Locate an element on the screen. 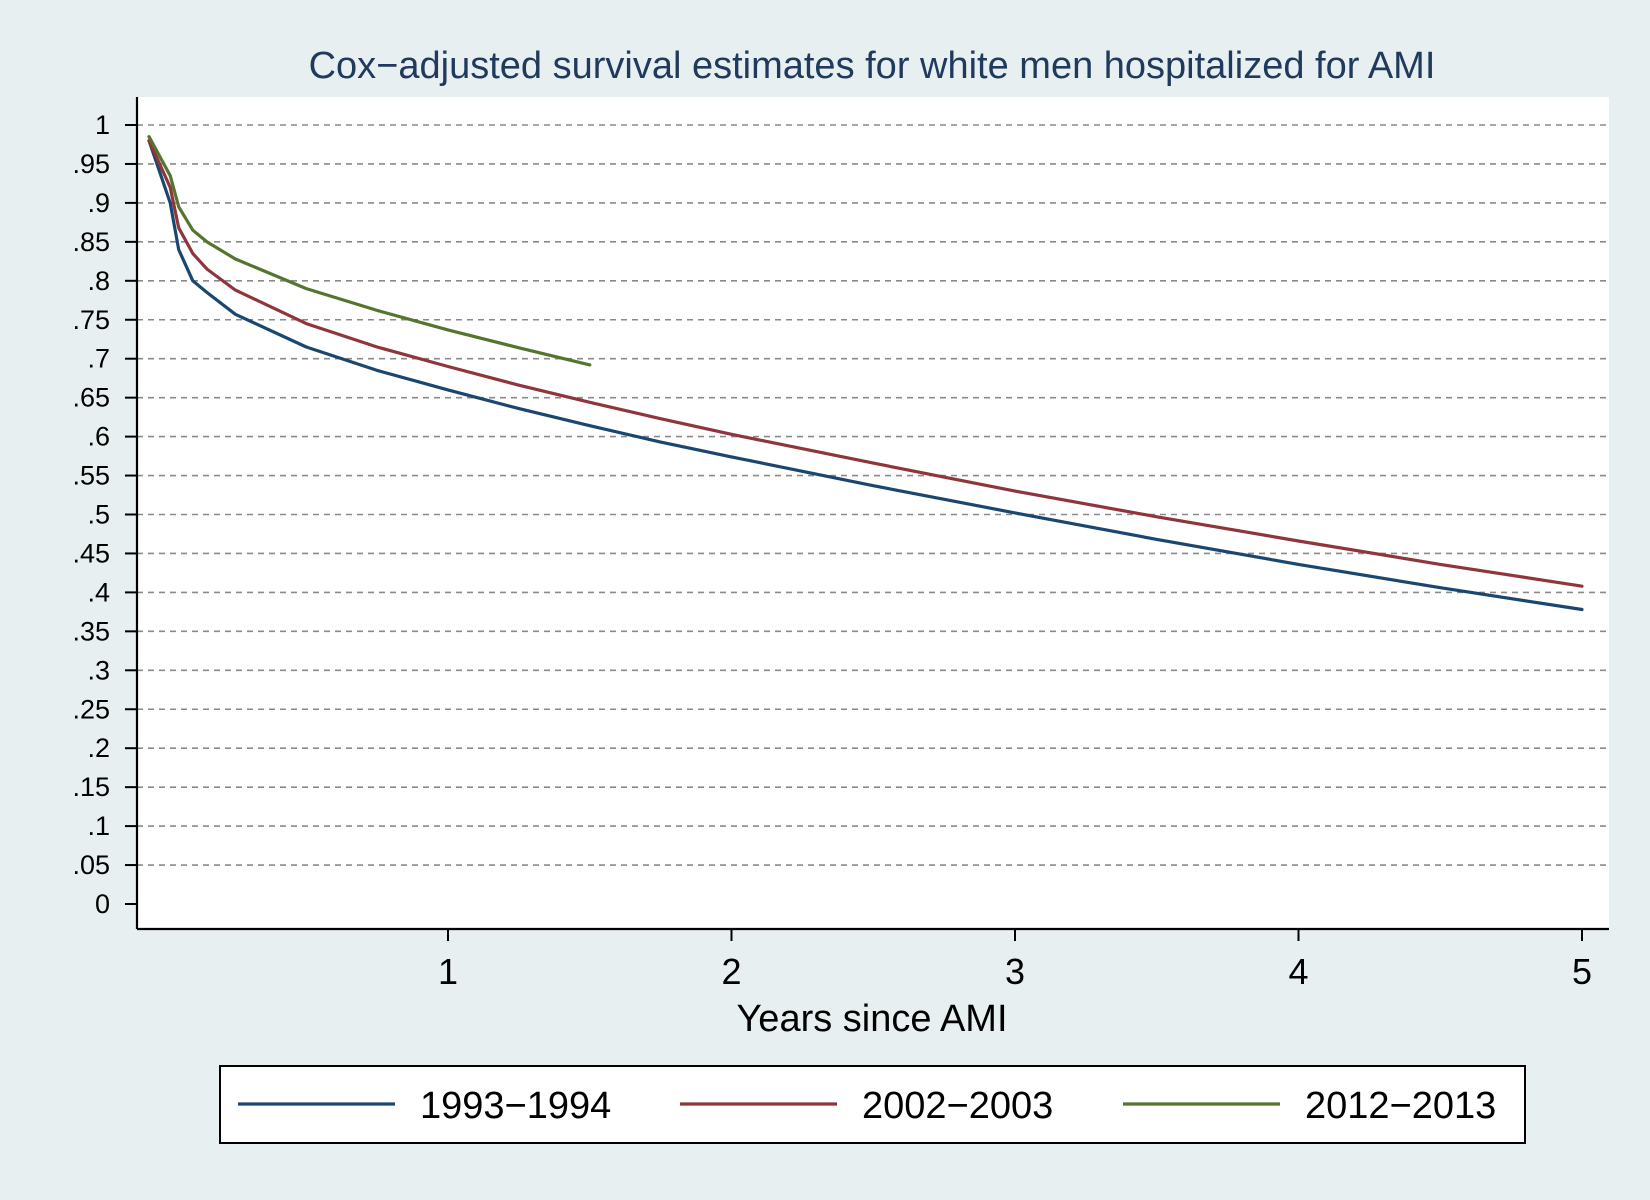  legend-label-3: 2012−2013 is located at coordinates (1400, 1106).